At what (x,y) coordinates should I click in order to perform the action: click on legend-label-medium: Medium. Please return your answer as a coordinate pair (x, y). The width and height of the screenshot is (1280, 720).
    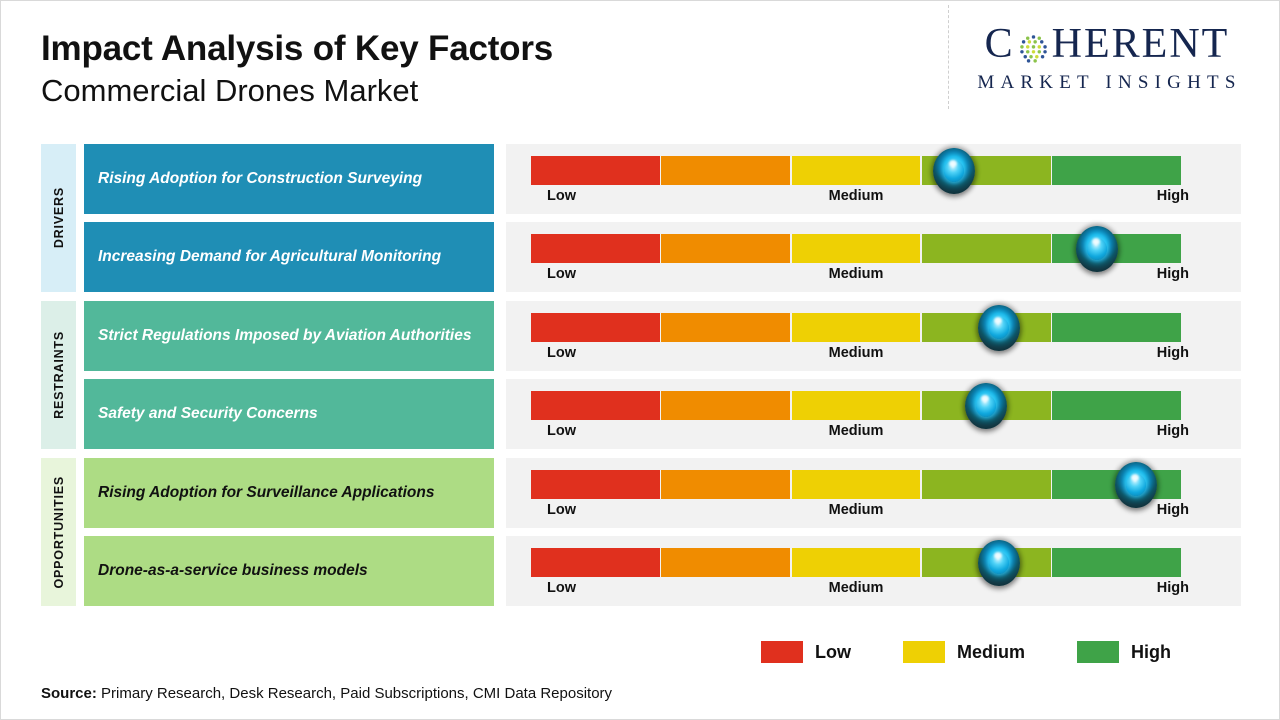
    Looking at the image, I should click on (991, 651).